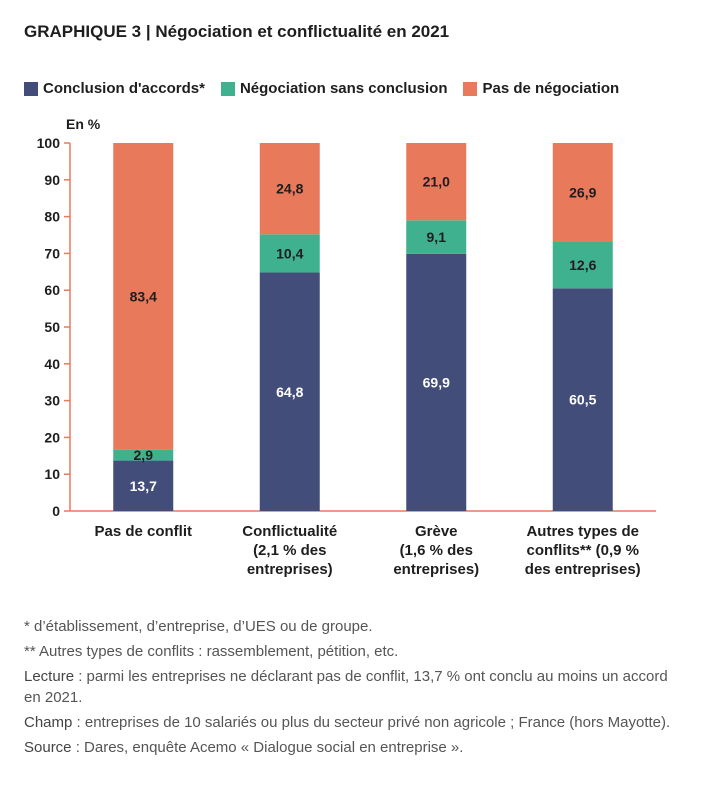 The height and width of the screenshot is (812, 720). Describe the element at coordinates (56, 511) in the screenshot. I see `y-tick-label: 0` at that location.